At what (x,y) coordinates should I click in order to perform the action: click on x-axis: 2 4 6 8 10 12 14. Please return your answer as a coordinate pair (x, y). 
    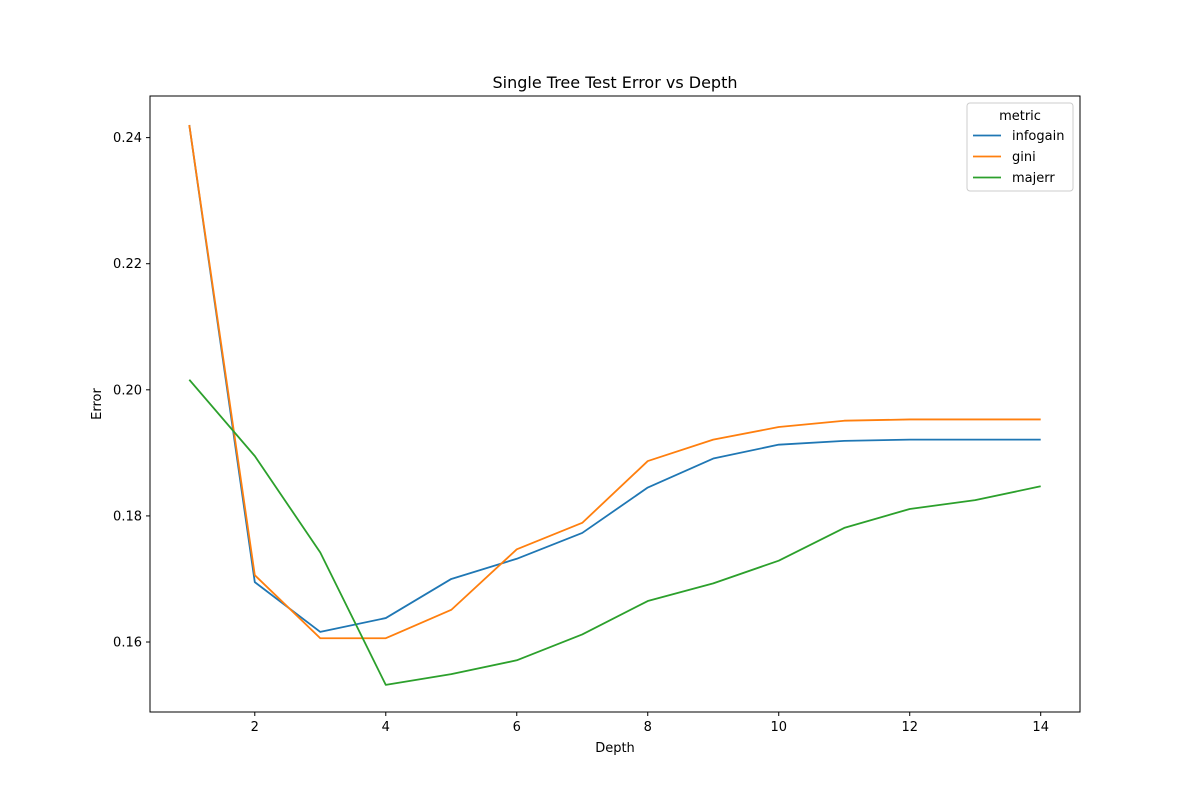
    Looking at the image, I should click on (650, 723).